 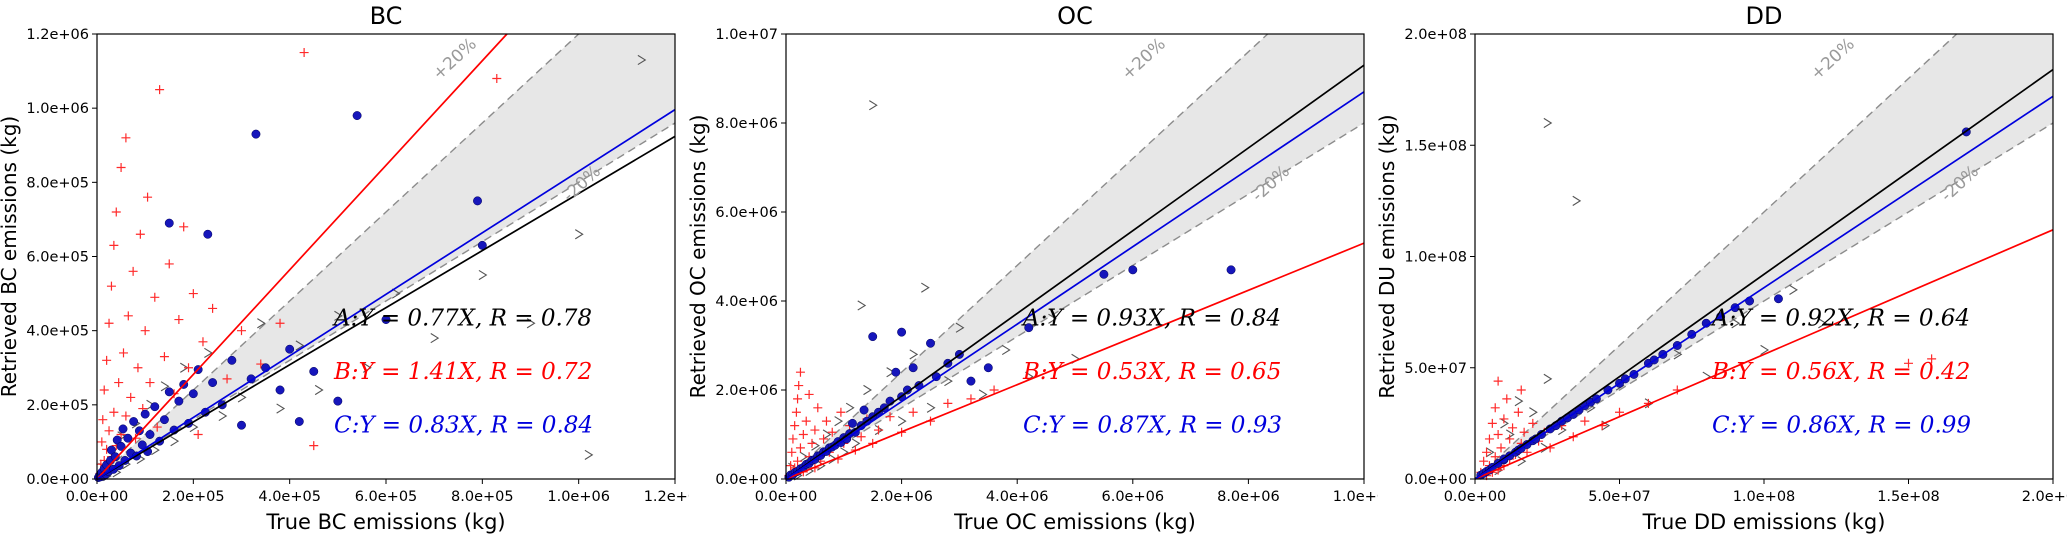 What do you see at coordinates (386, 497) in the screenshot?
I see `x-tick-label: 6.0e+05` at bounding box center [386, 497].